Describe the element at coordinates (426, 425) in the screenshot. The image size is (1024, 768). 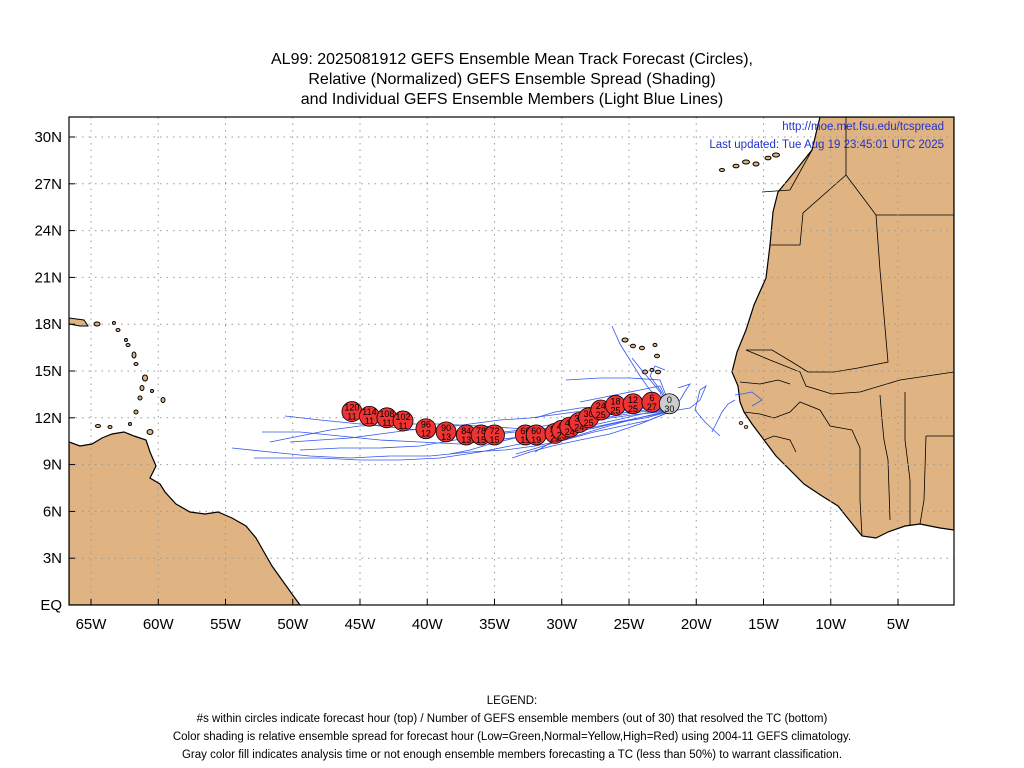
I see `forecast-hour-label: 96` at that location.